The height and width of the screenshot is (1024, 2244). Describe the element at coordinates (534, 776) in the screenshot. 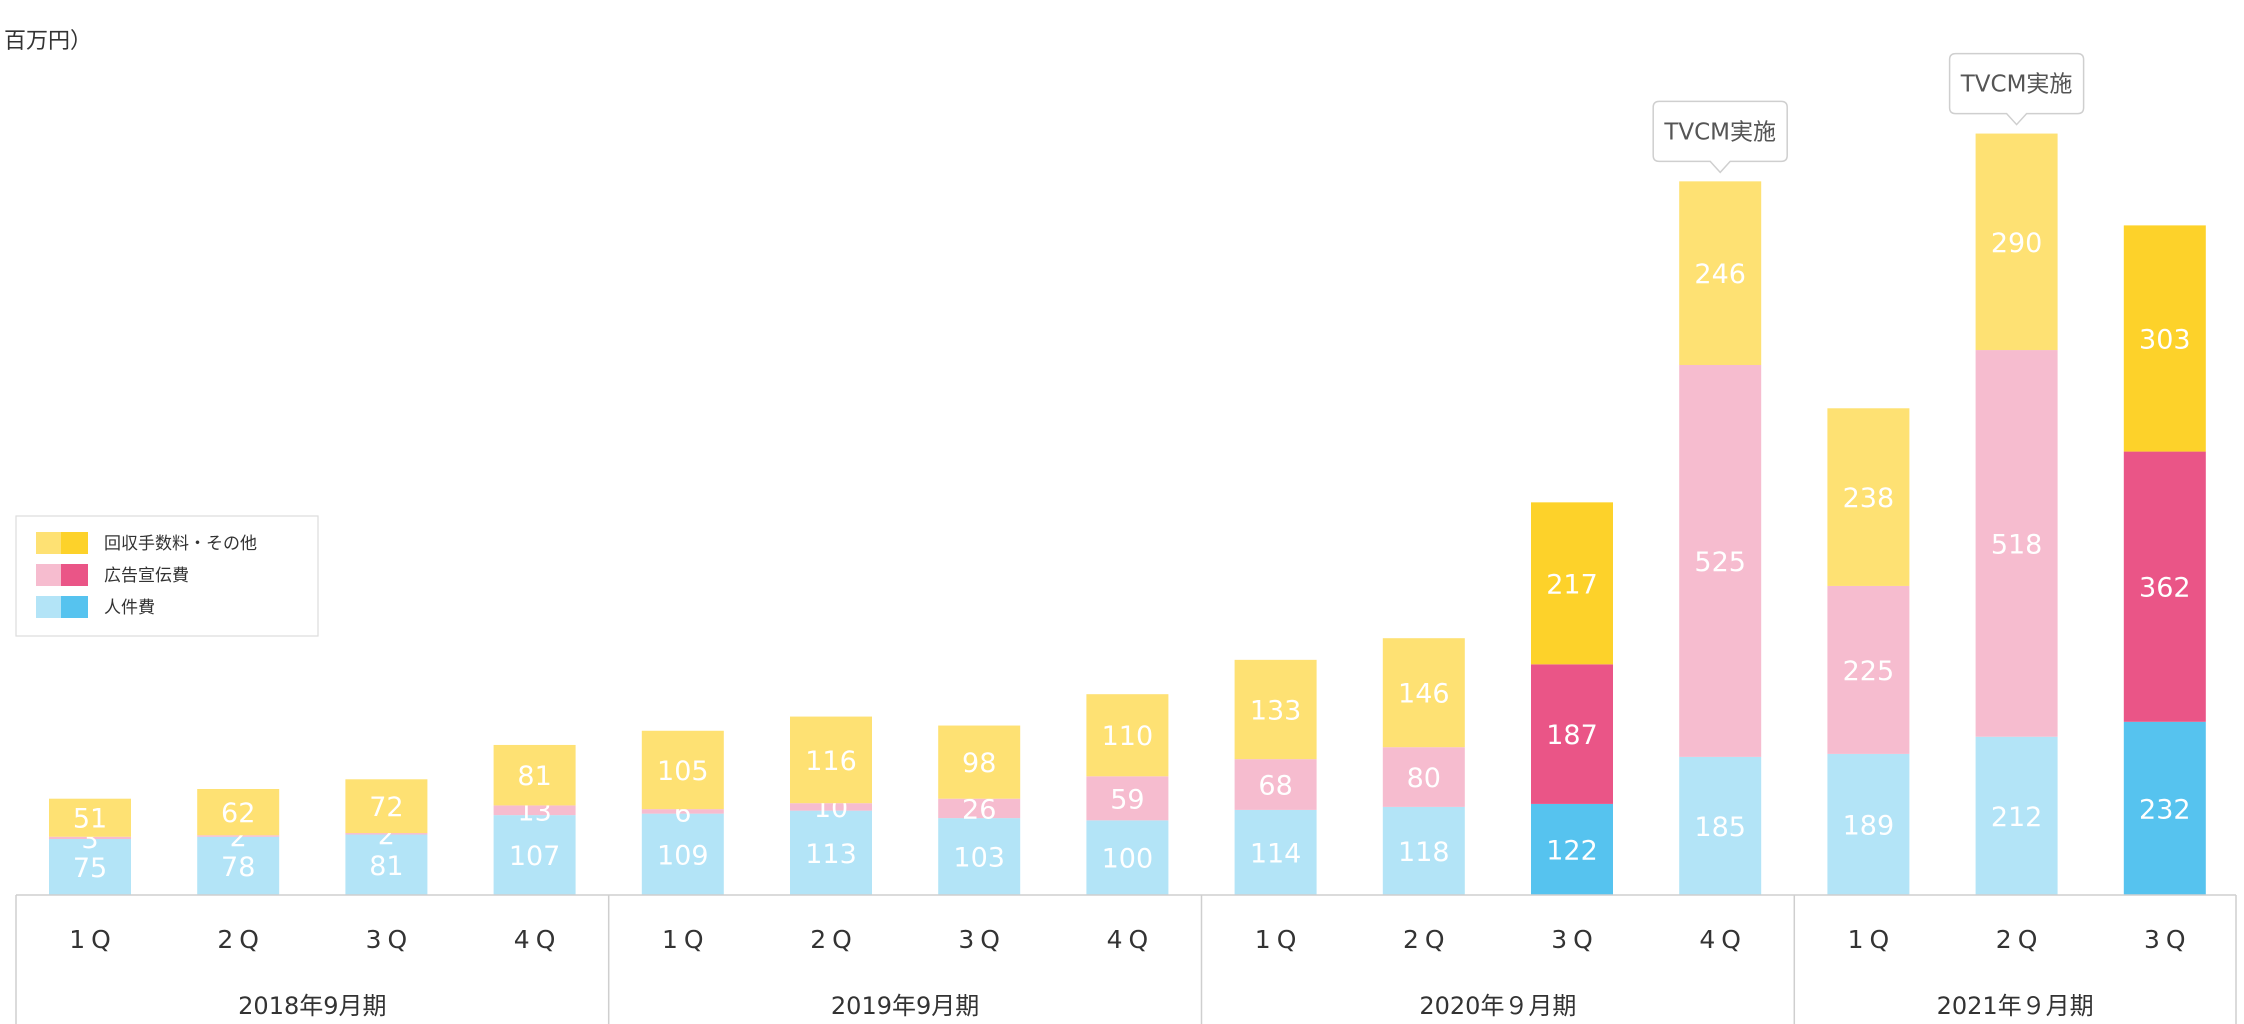

I see `bar-value-label: 81` at that location.